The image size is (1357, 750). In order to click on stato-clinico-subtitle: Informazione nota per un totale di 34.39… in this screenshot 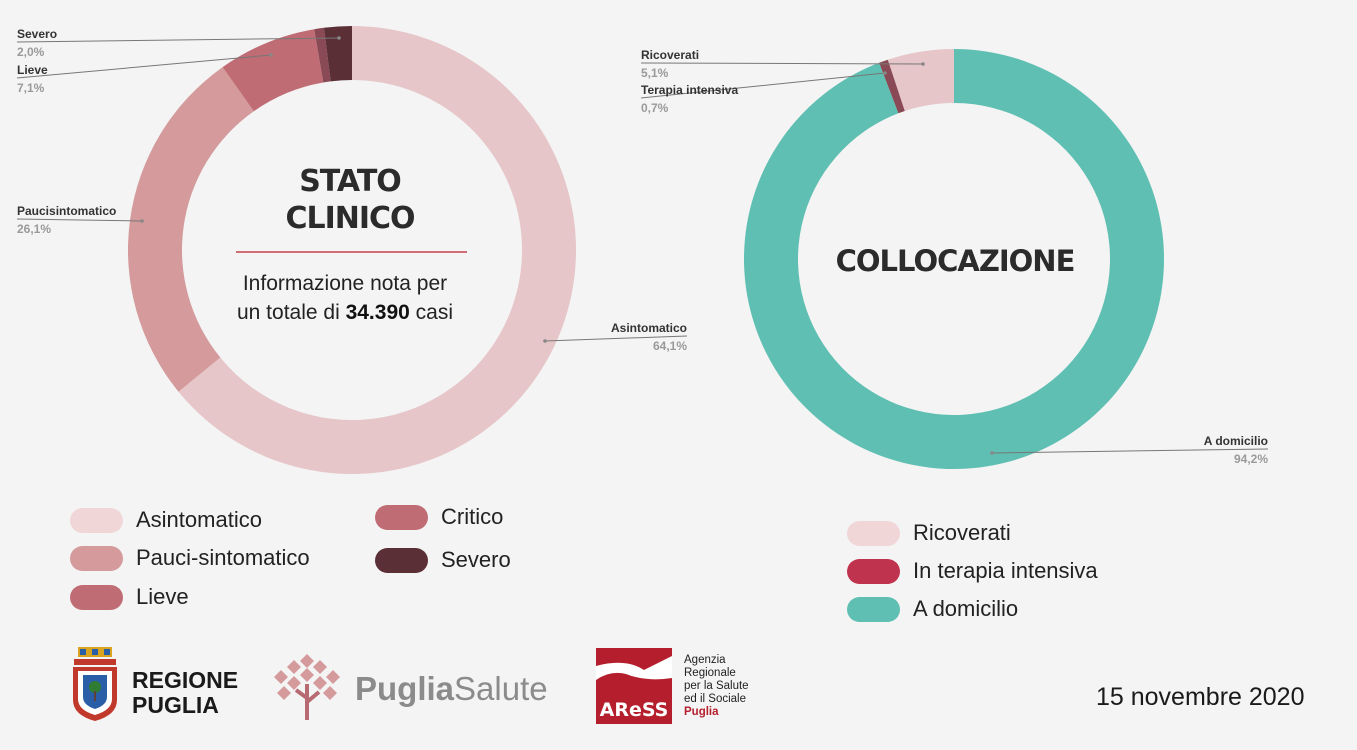, I will do `click(345, 298)`.